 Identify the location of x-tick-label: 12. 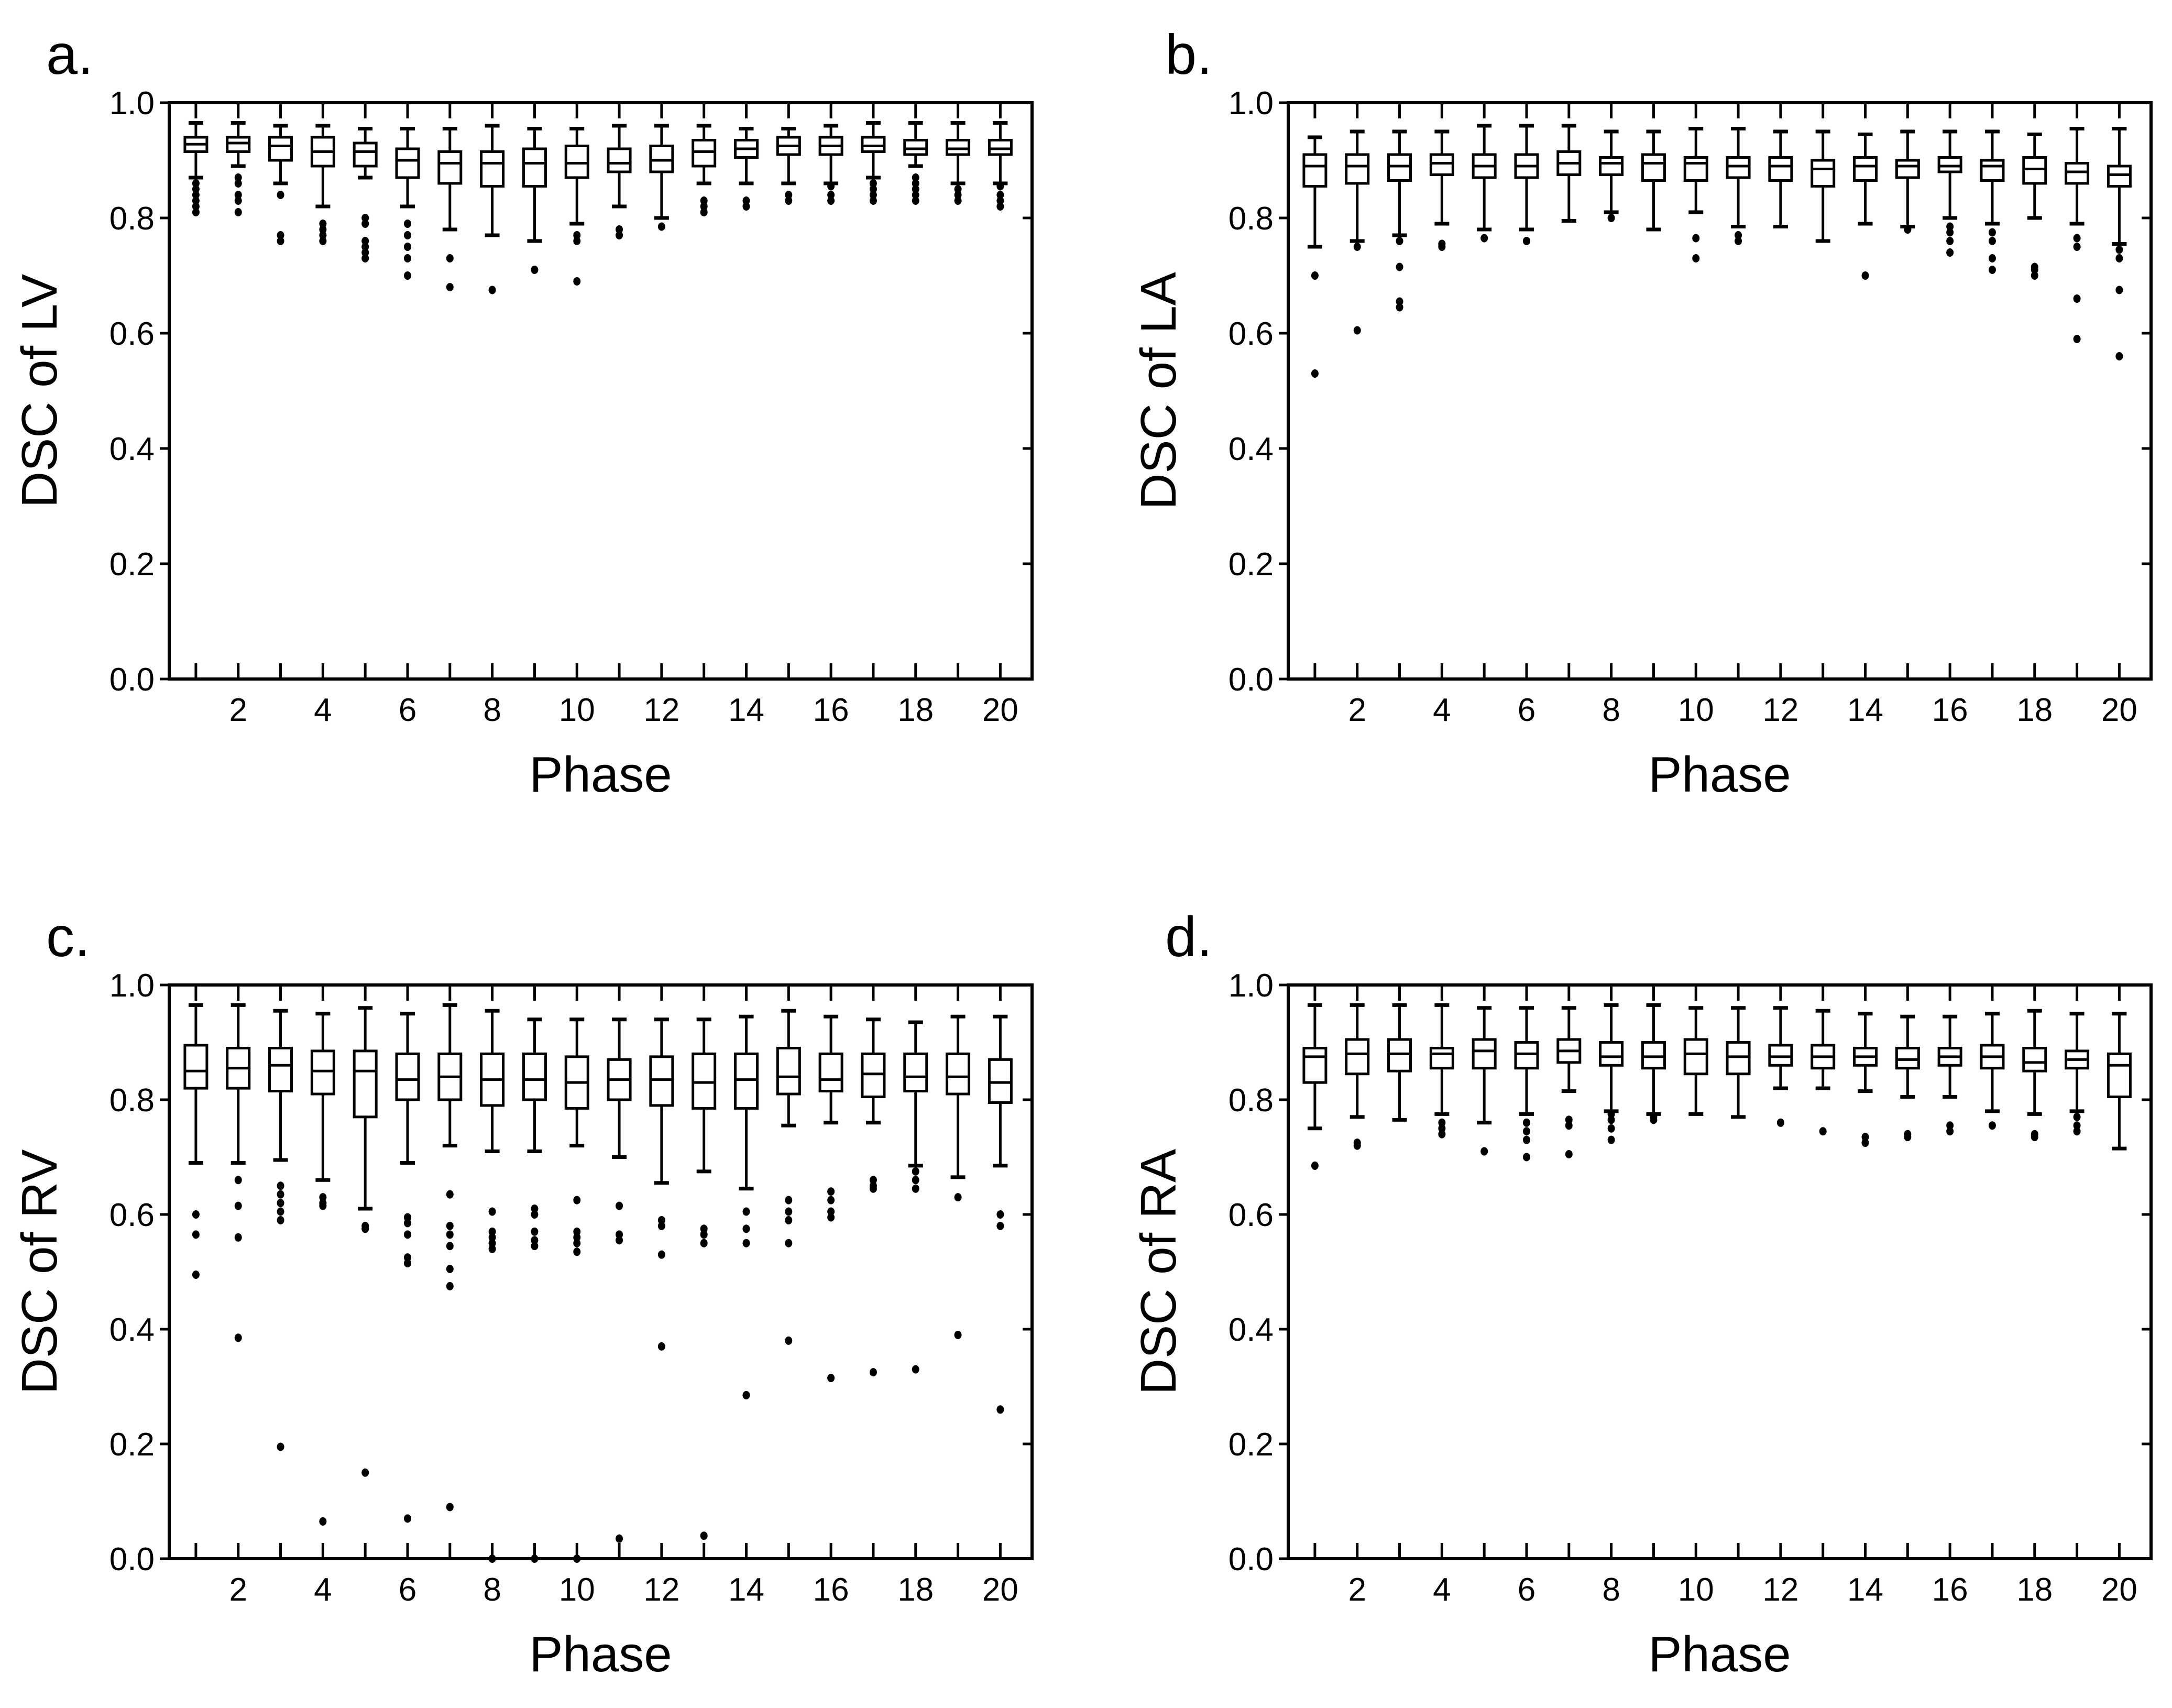
(661, 710).